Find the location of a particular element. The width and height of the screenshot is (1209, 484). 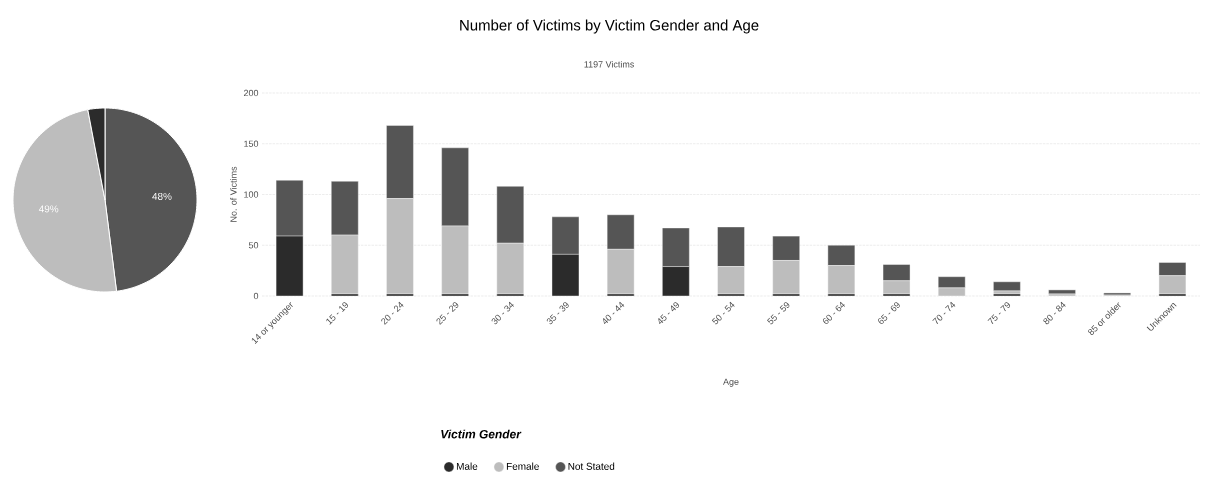

y-tick-label: 0 is located at coordinates (256, 296).